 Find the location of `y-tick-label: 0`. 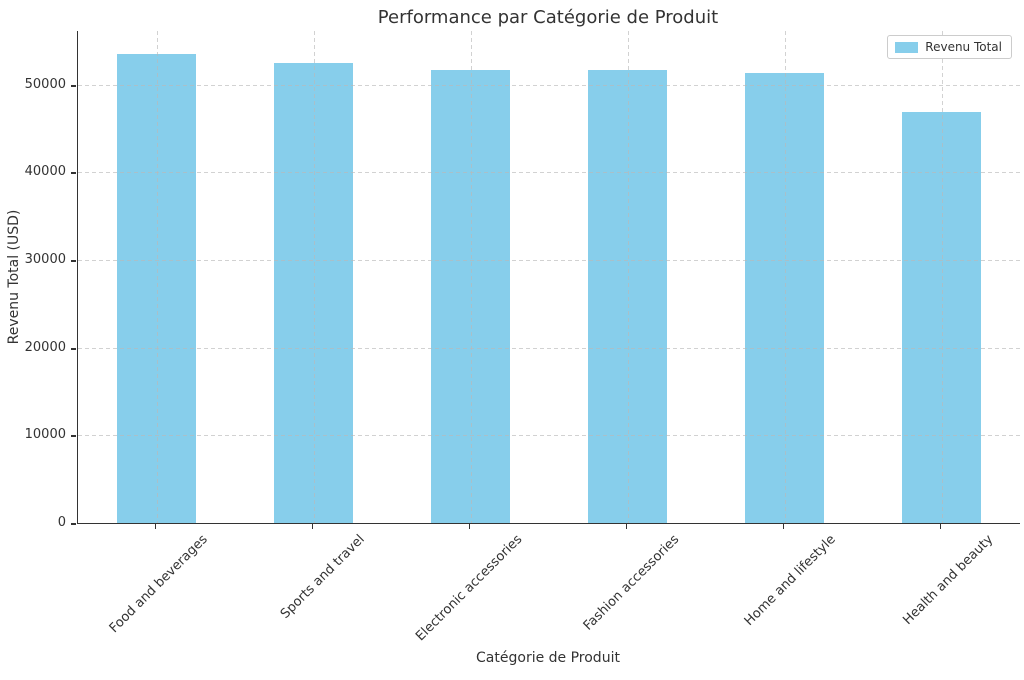

y-tick-label: 0 is located at coordinates (61, 522).